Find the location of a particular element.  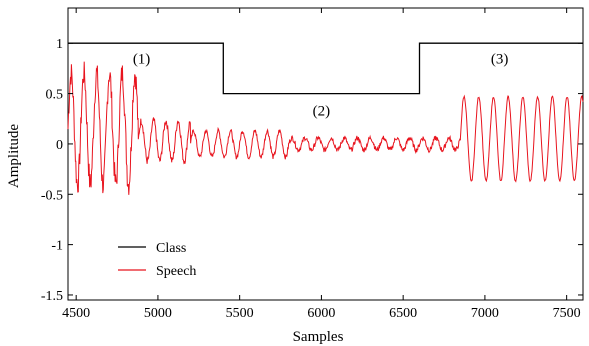

y-tick-label: 0.5 is located at coordinates (55, 95).